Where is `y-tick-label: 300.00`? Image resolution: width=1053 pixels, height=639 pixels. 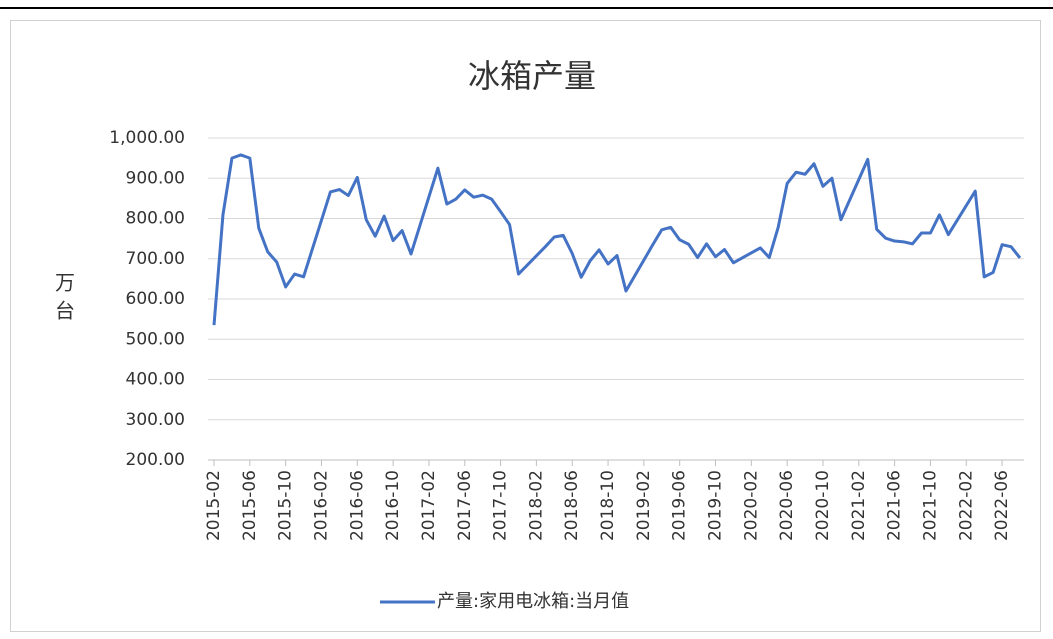
y-tick-label: 300.00 is located at coordinates (155, 420).